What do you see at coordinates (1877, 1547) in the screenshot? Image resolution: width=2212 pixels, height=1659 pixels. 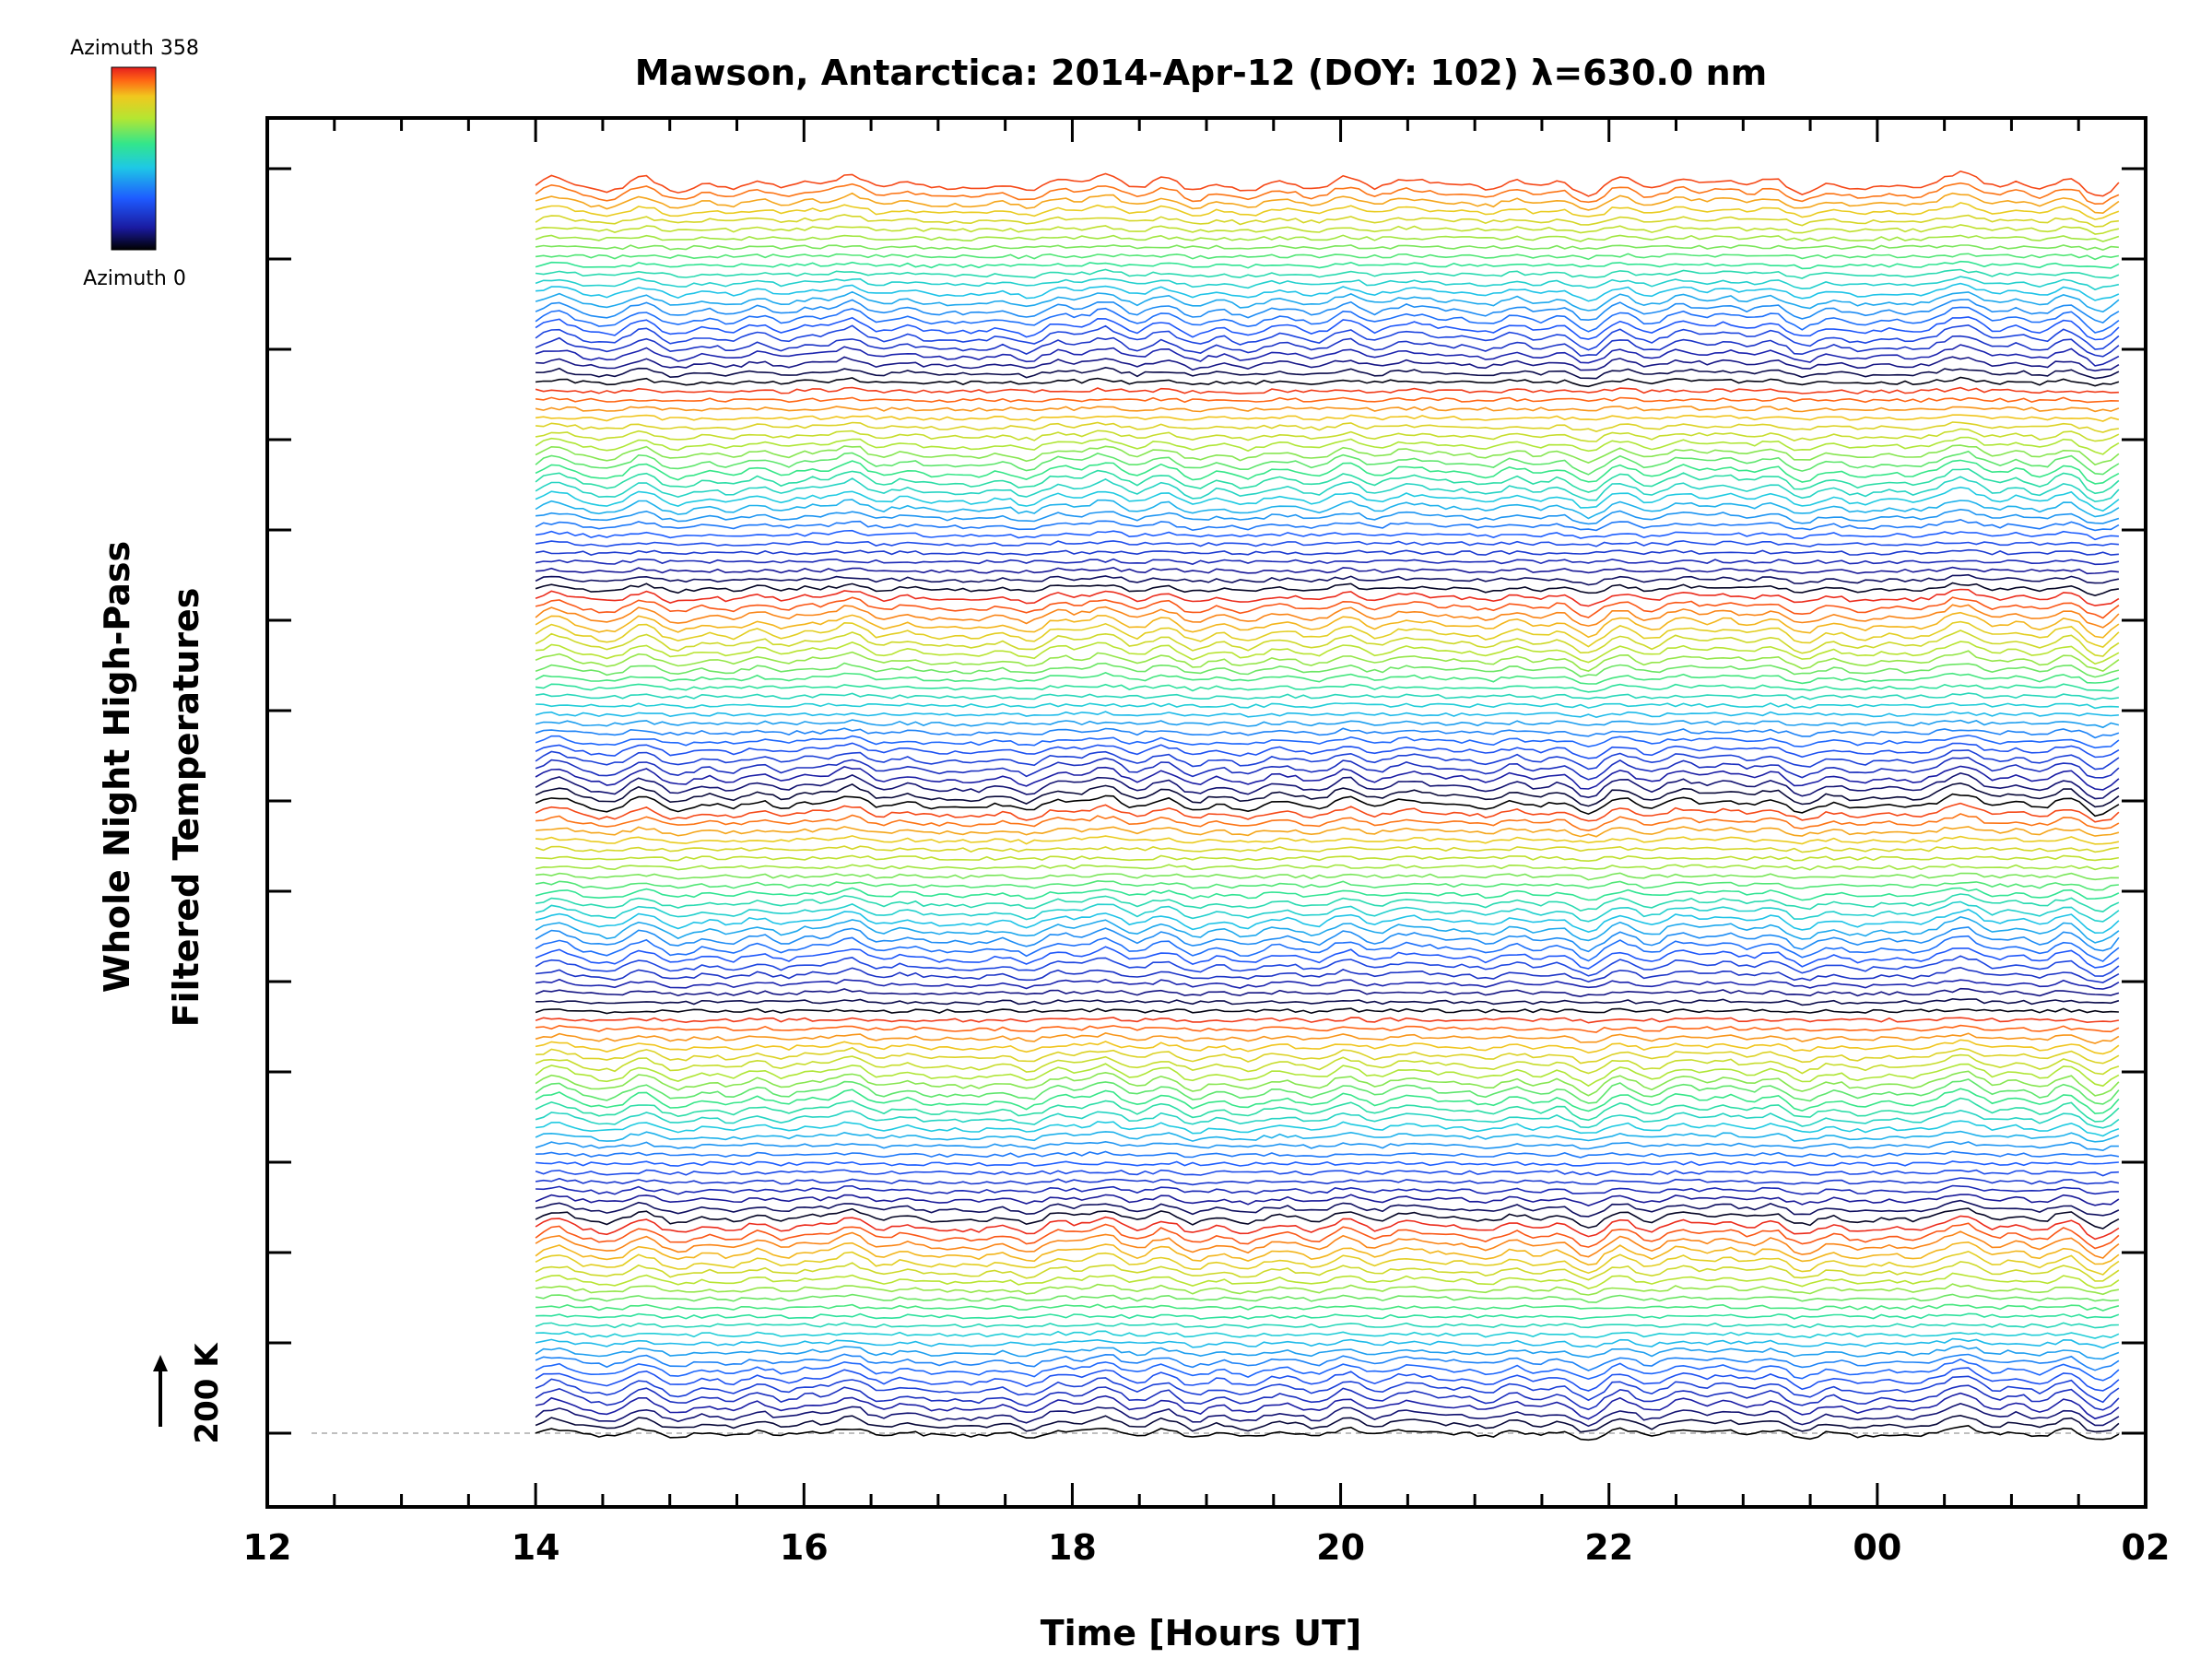 I see `x-tick-label: 00` at bounding box center [1877, 1547].